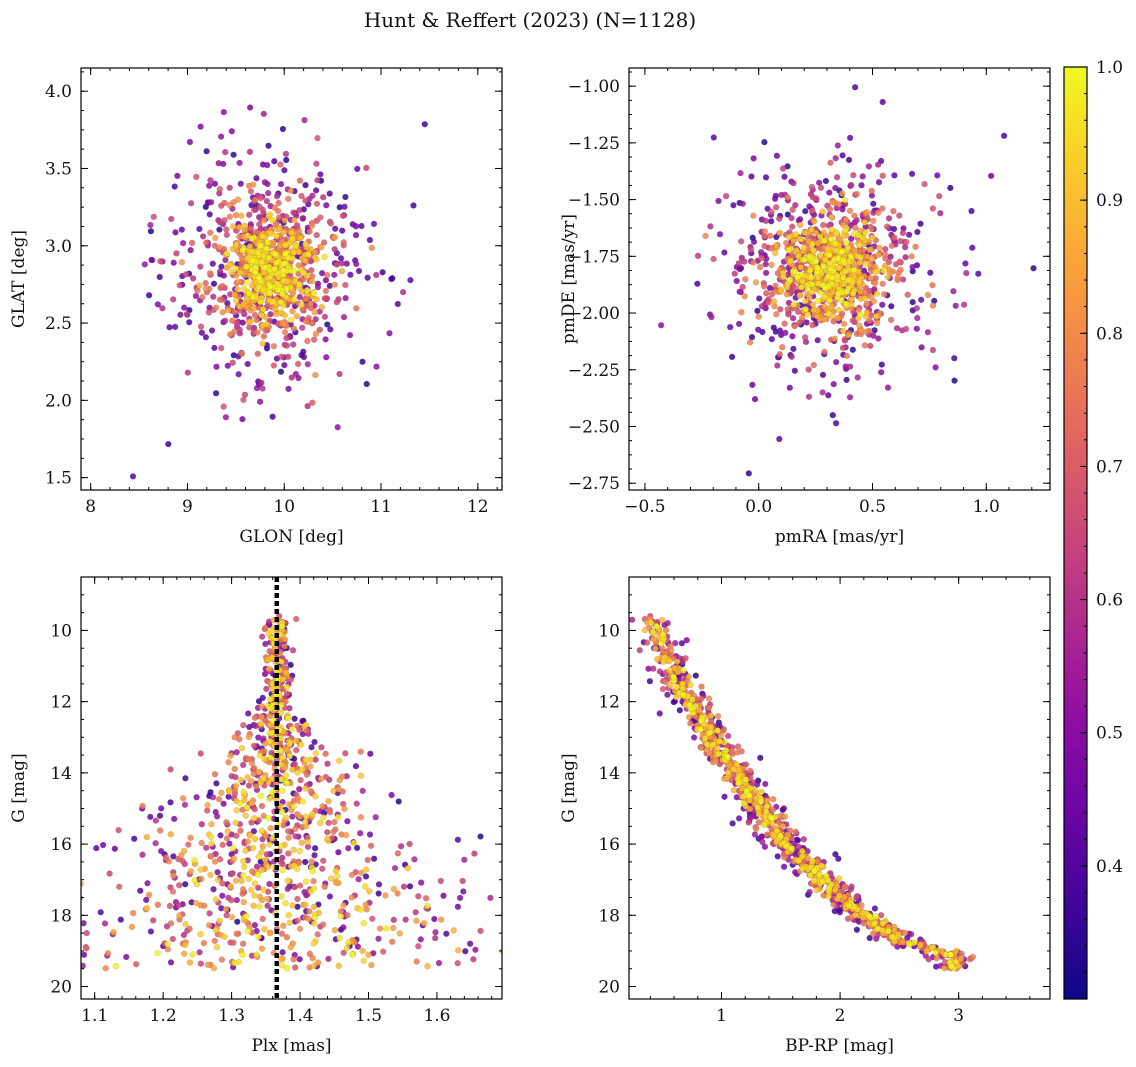 The image size is (1136, 1067). I want to click on x-tick-label: 9, so click(187, 507).